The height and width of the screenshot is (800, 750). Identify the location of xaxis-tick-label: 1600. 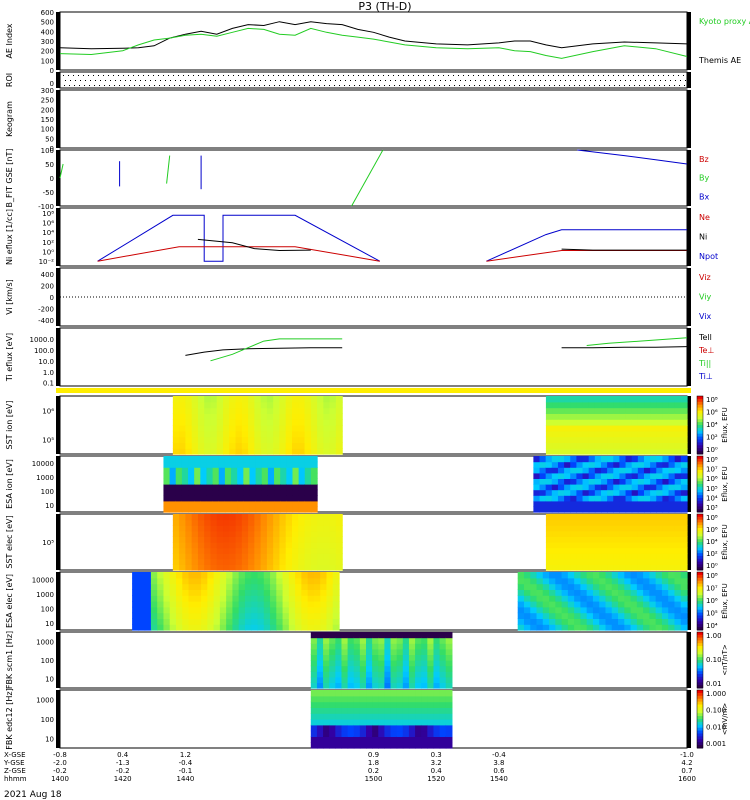
(687, 779).